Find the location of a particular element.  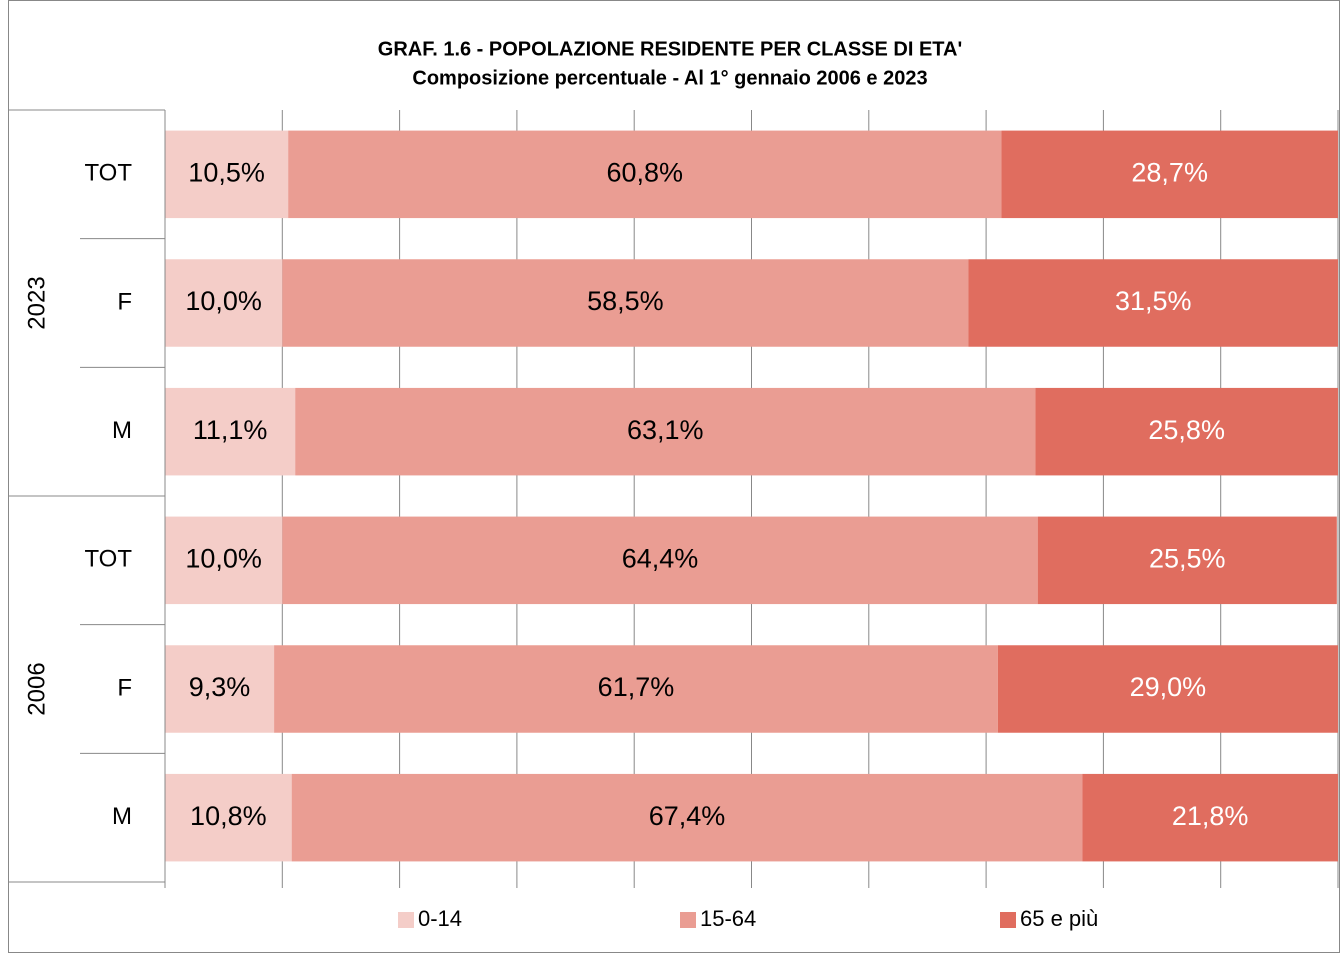

data-label: 31,5% is located at coordinates (1153, 301).